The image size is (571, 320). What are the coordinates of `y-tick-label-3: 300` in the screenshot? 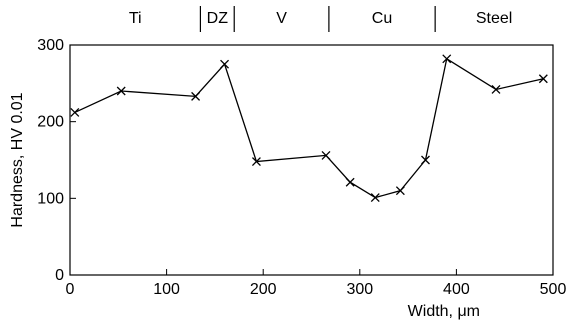 It's located at (50, 45).